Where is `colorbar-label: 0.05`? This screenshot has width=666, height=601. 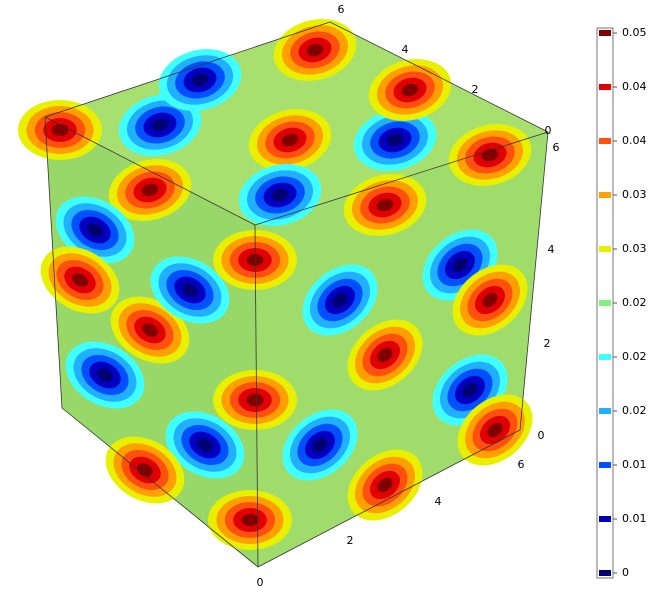 colorbar-label: 0.05 is located at coordinates (634, 32).